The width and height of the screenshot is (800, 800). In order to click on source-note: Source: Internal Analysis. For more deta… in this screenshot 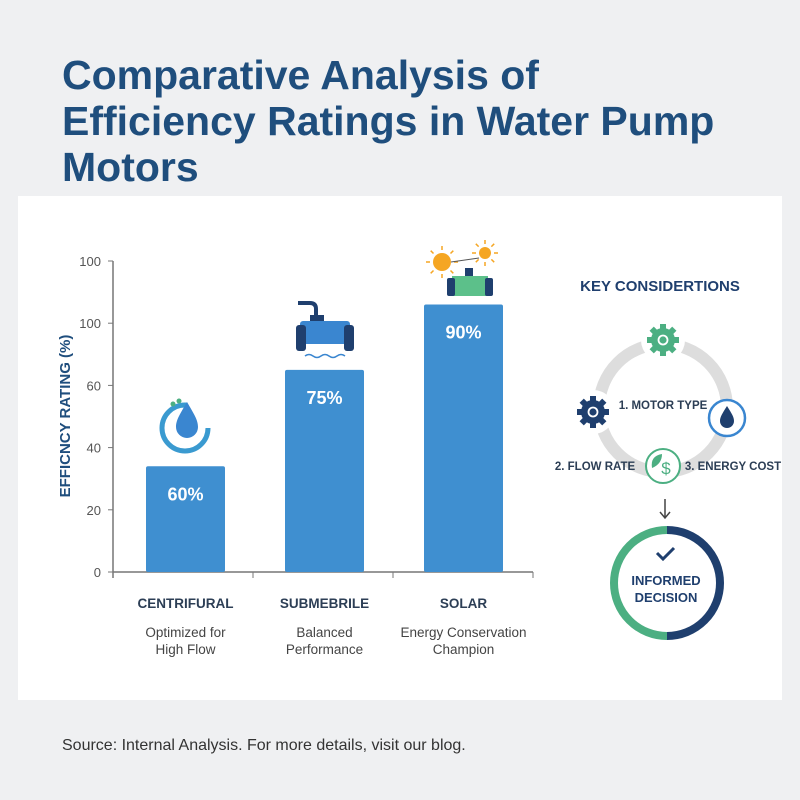, I will do `click(264, 745)`.